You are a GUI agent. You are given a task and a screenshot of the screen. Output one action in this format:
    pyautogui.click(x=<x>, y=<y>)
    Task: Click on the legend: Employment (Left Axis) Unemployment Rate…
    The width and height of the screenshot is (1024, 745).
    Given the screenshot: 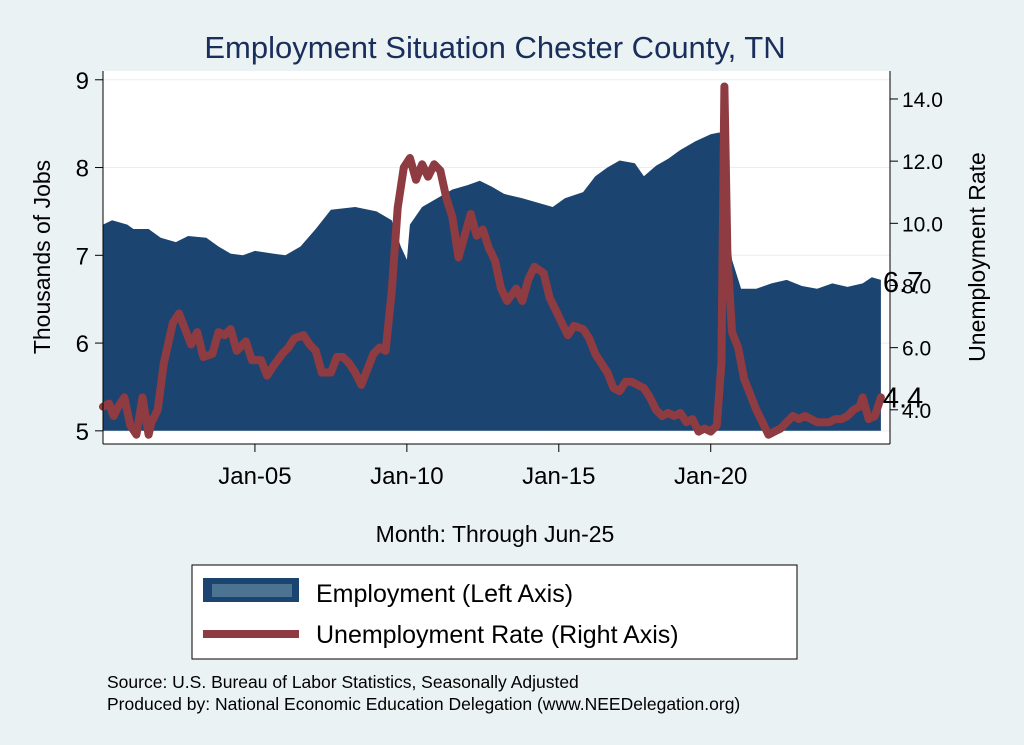 What is the action you would take?
    pyautogui.click(x=494, y=612)
    